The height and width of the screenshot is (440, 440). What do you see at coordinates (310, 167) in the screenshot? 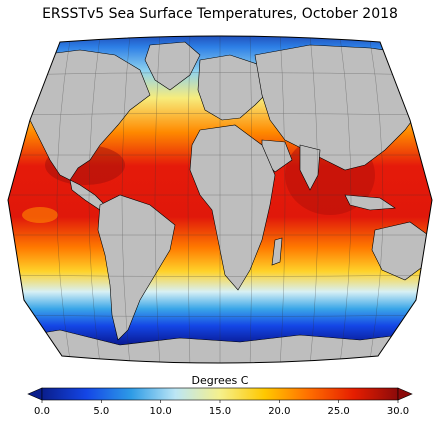
I see `india` at bounding box center [310, 167].